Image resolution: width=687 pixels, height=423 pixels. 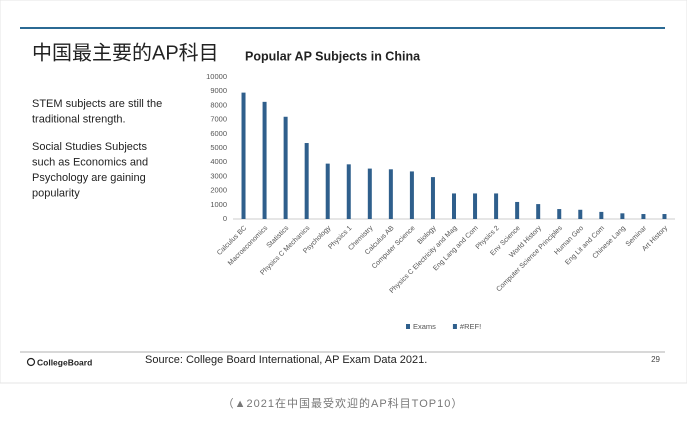 What do you see at coordinates (470, 326) in the screenshot?
I see `legend-label: #REF!` at bounding box center [470, 326].